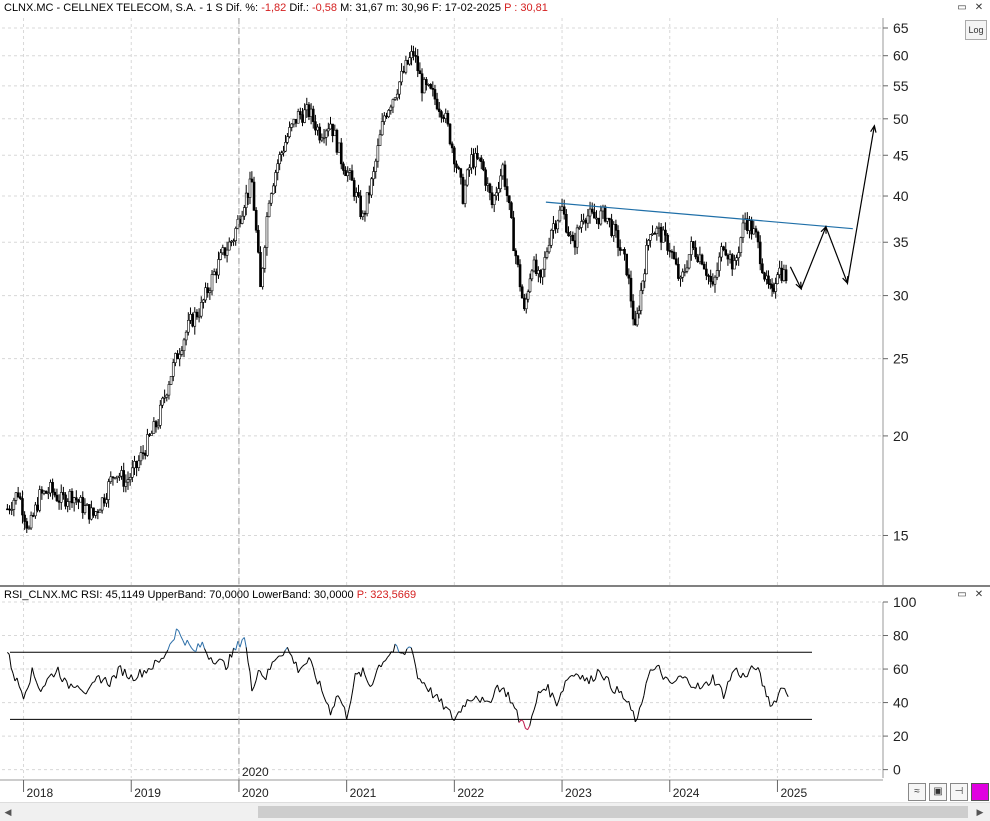 The image size is (990, 821). I want to click on scroll-left-icon: ◀, so click(8, 812).